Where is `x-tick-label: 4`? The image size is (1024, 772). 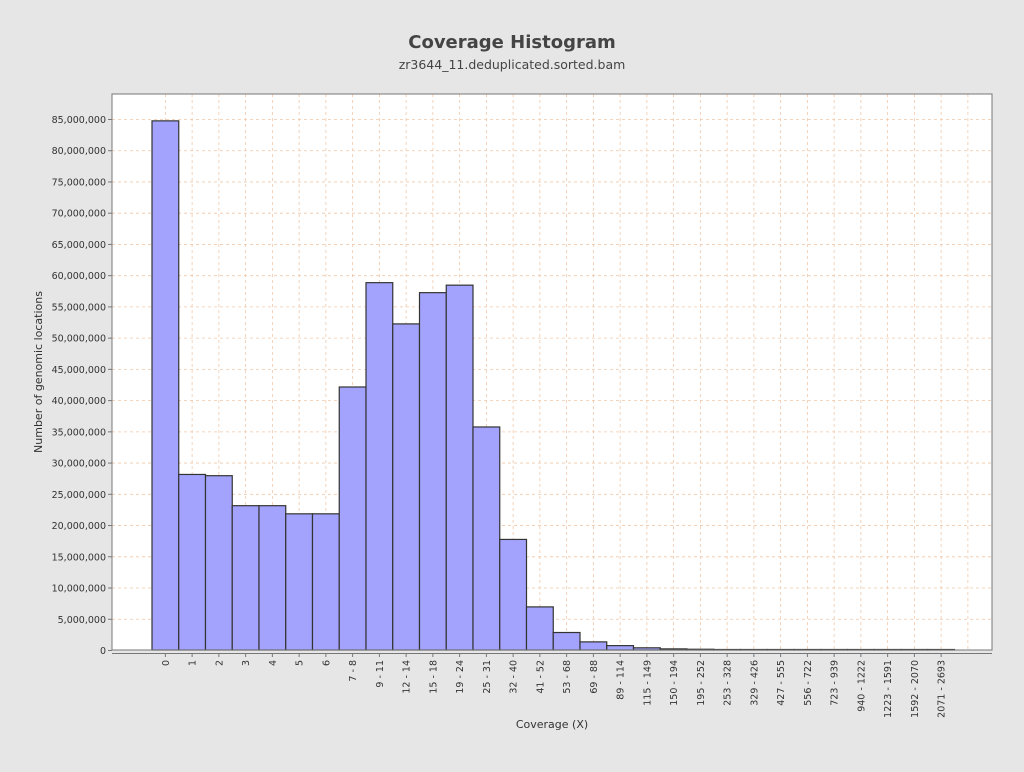 x-tick-label: 4 is located at coordinates (273, 663).